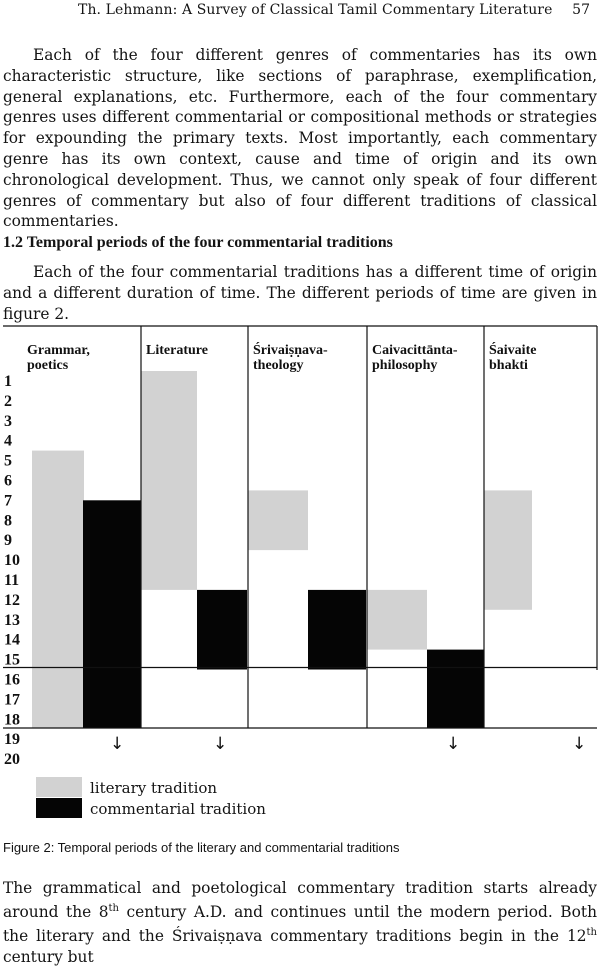 This screenshot has height=967, width=600. What do you see at coordinates (415, 350) in the screenshot?
I see `column-heading-4: Caivacittānta-` at bounding box center [415, 350].